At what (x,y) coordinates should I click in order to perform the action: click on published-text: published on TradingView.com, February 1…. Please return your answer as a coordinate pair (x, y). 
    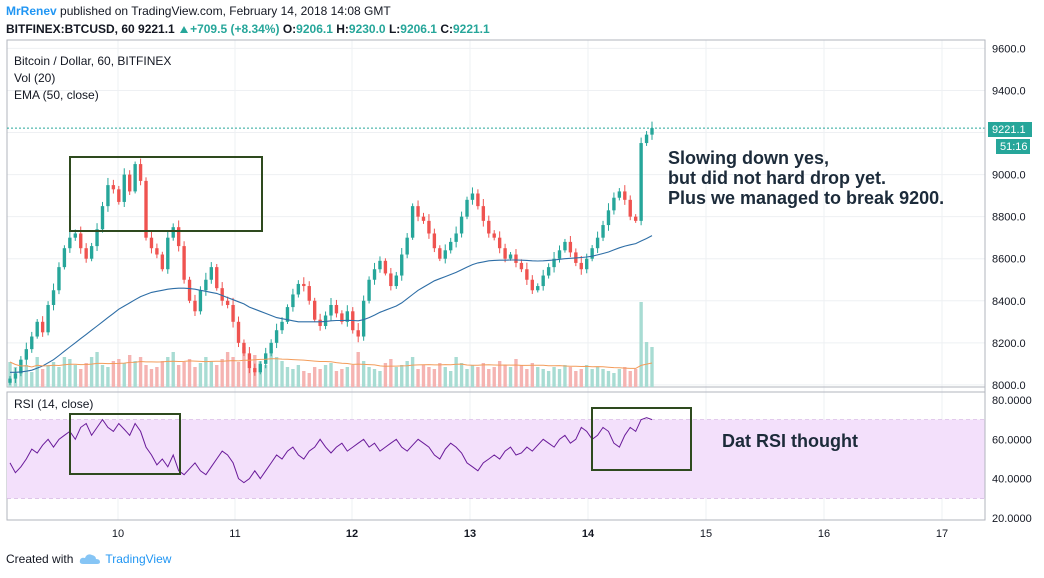
    Looking at the image, I should click on (225, 11).